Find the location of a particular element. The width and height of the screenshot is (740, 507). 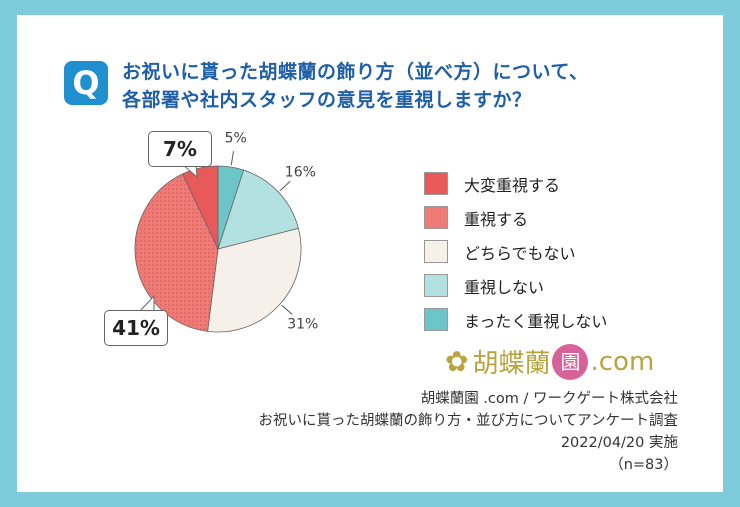

callout-7: 7% is located at coordinates (180, 149).